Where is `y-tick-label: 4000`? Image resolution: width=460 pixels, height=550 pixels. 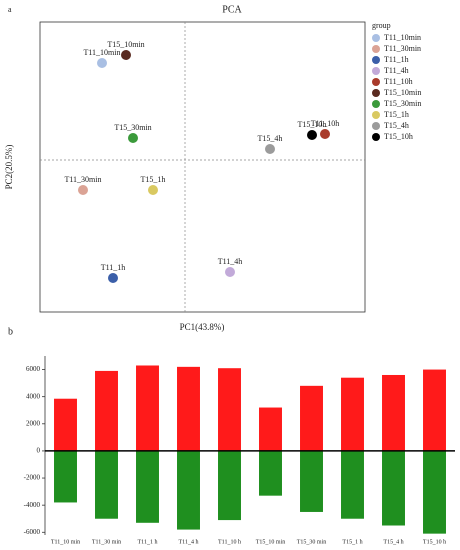
y-tick-label: 4000 is located at coordinates (33, 396).